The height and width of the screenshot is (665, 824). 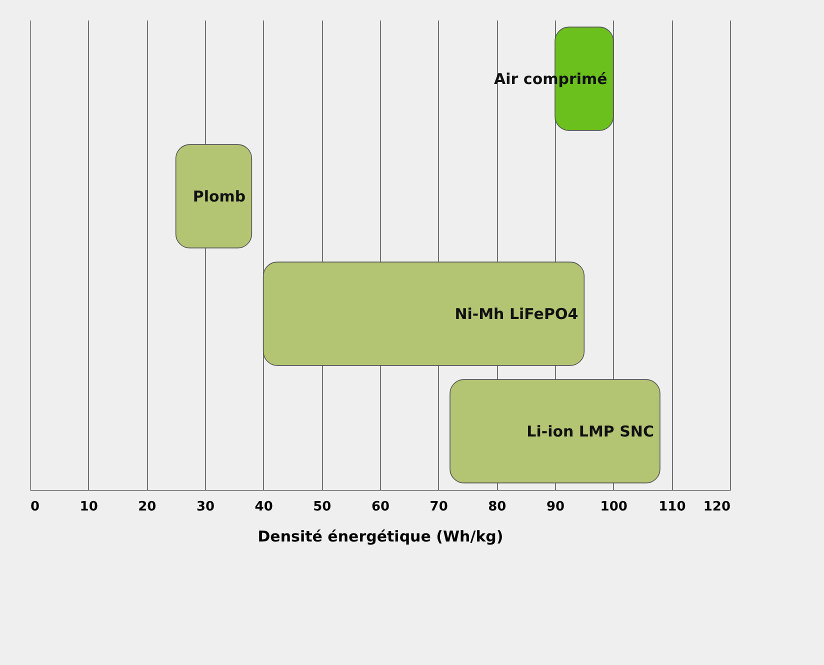 What do you see at coordinates (590, 431) in the screenshot?
I see `y-tick-label: Li-ion LMP SNC` at bounding box center [590, 431].